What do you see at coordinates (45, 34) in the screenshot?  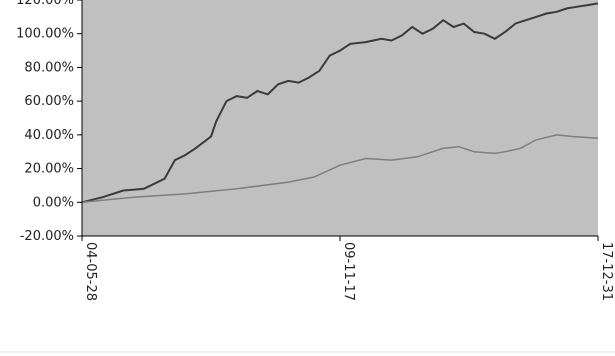 I see `y-tick-label-1: 100.00%` at bounding box center [45, 34].